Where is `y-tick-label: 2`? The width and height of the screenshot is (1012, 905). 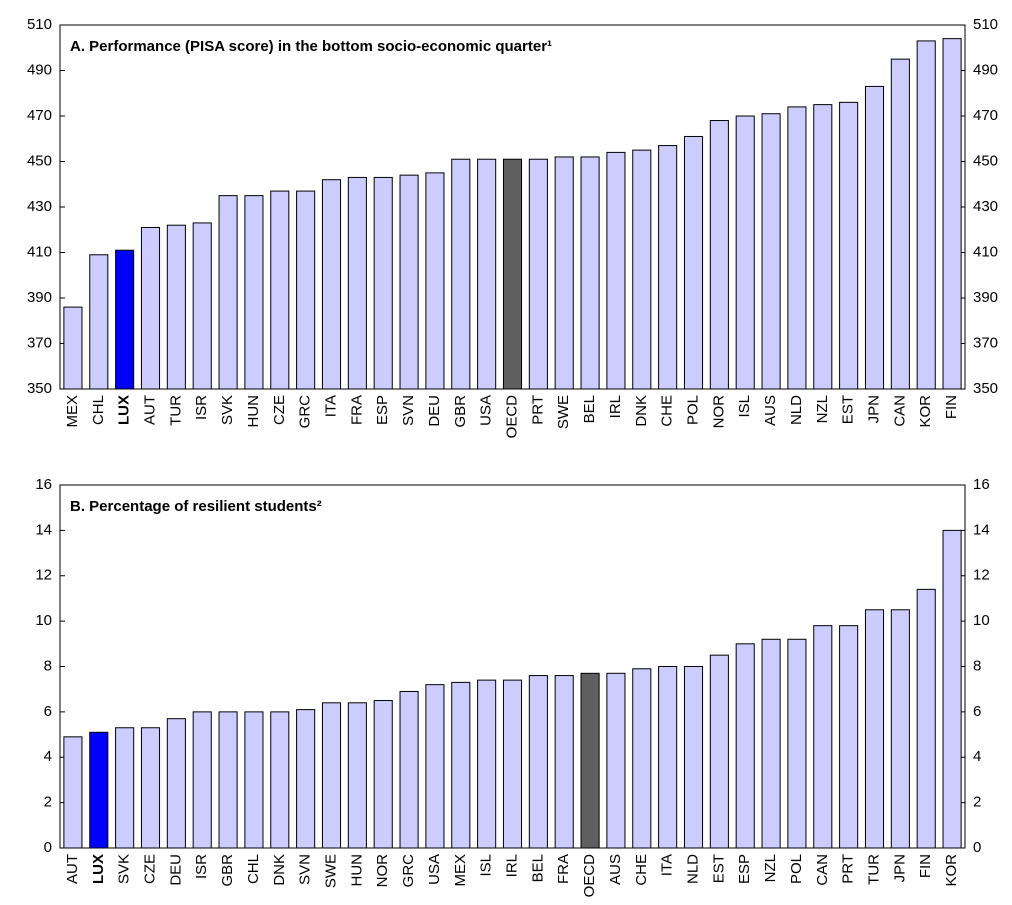
y-tick-label: 2 is located at coordinates (48, 802).